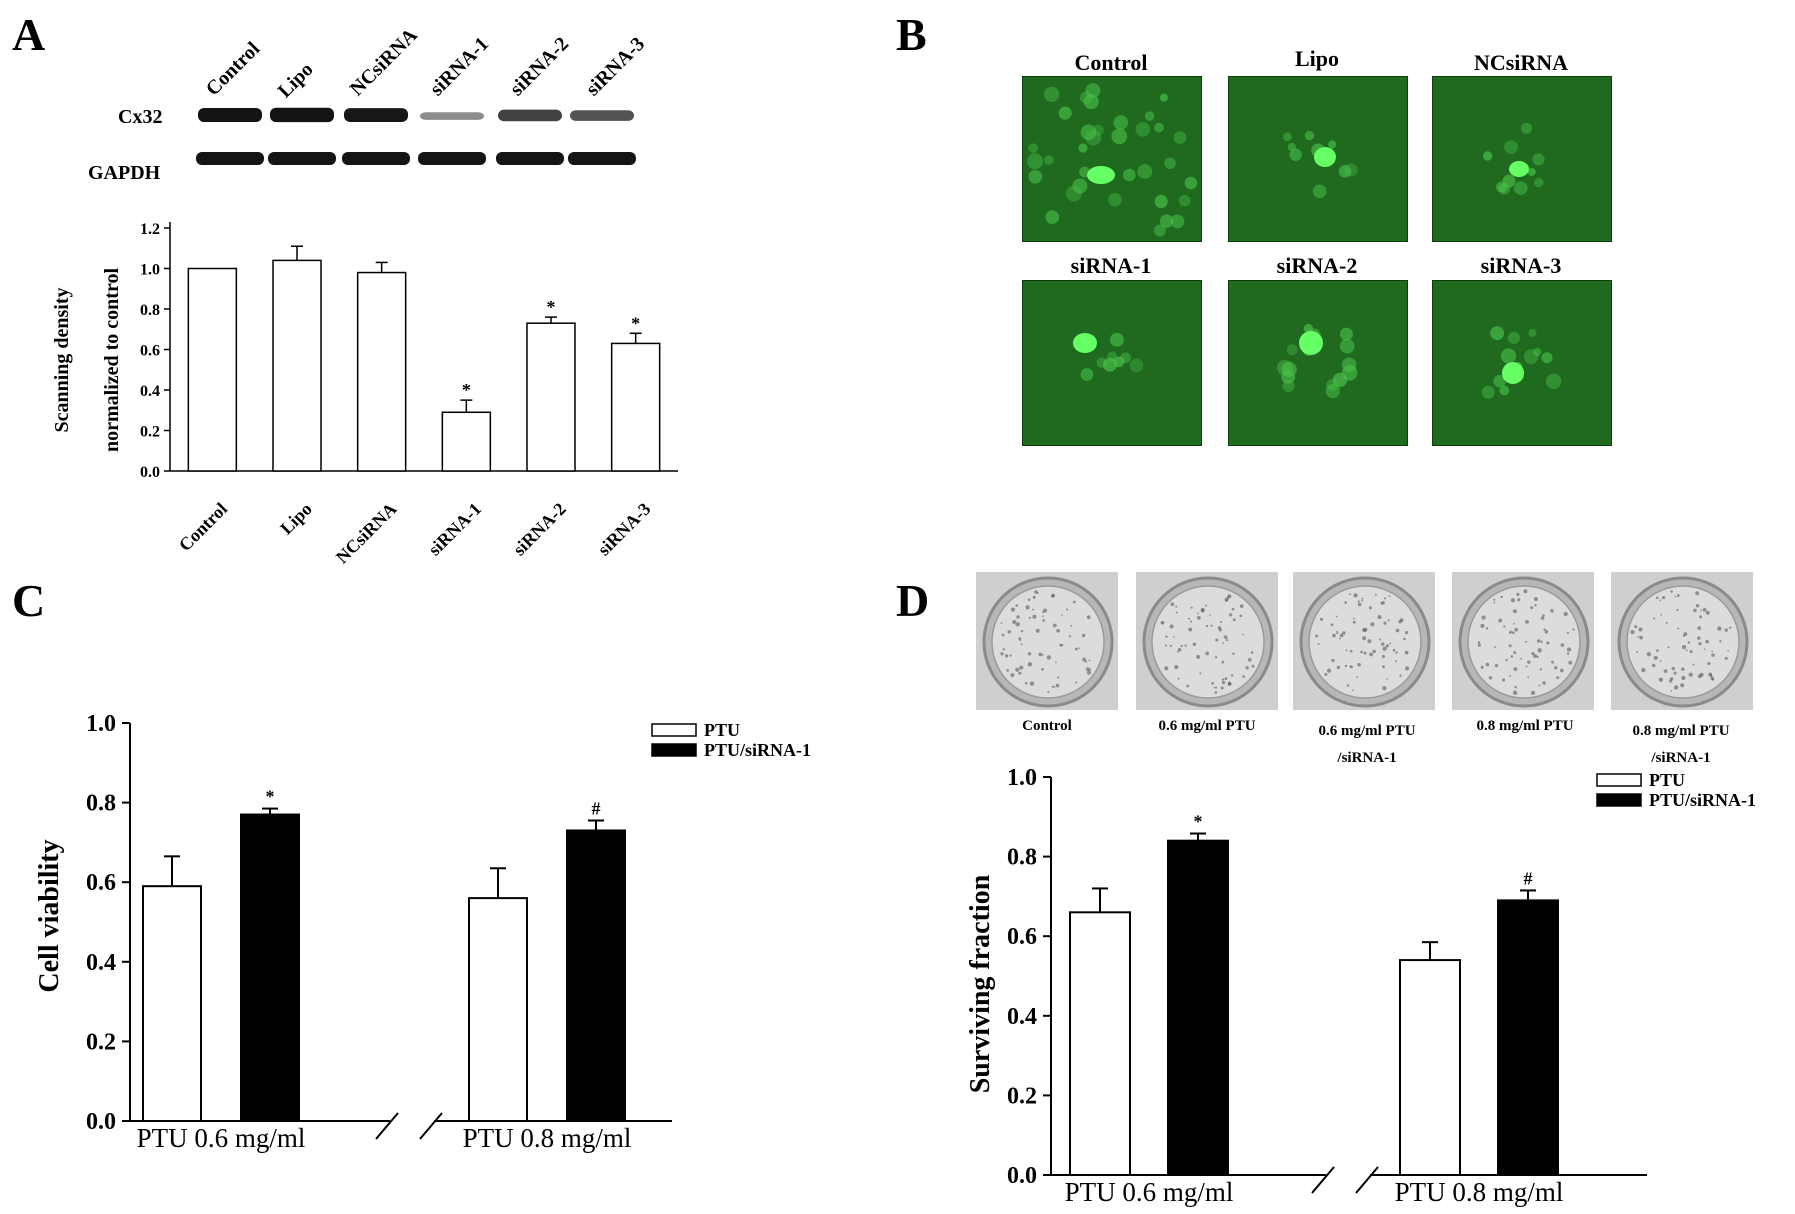  Describe the element at coordinates (1111, 265) in the screenshot. I see `fluo-label: siRNA-1` at that location.